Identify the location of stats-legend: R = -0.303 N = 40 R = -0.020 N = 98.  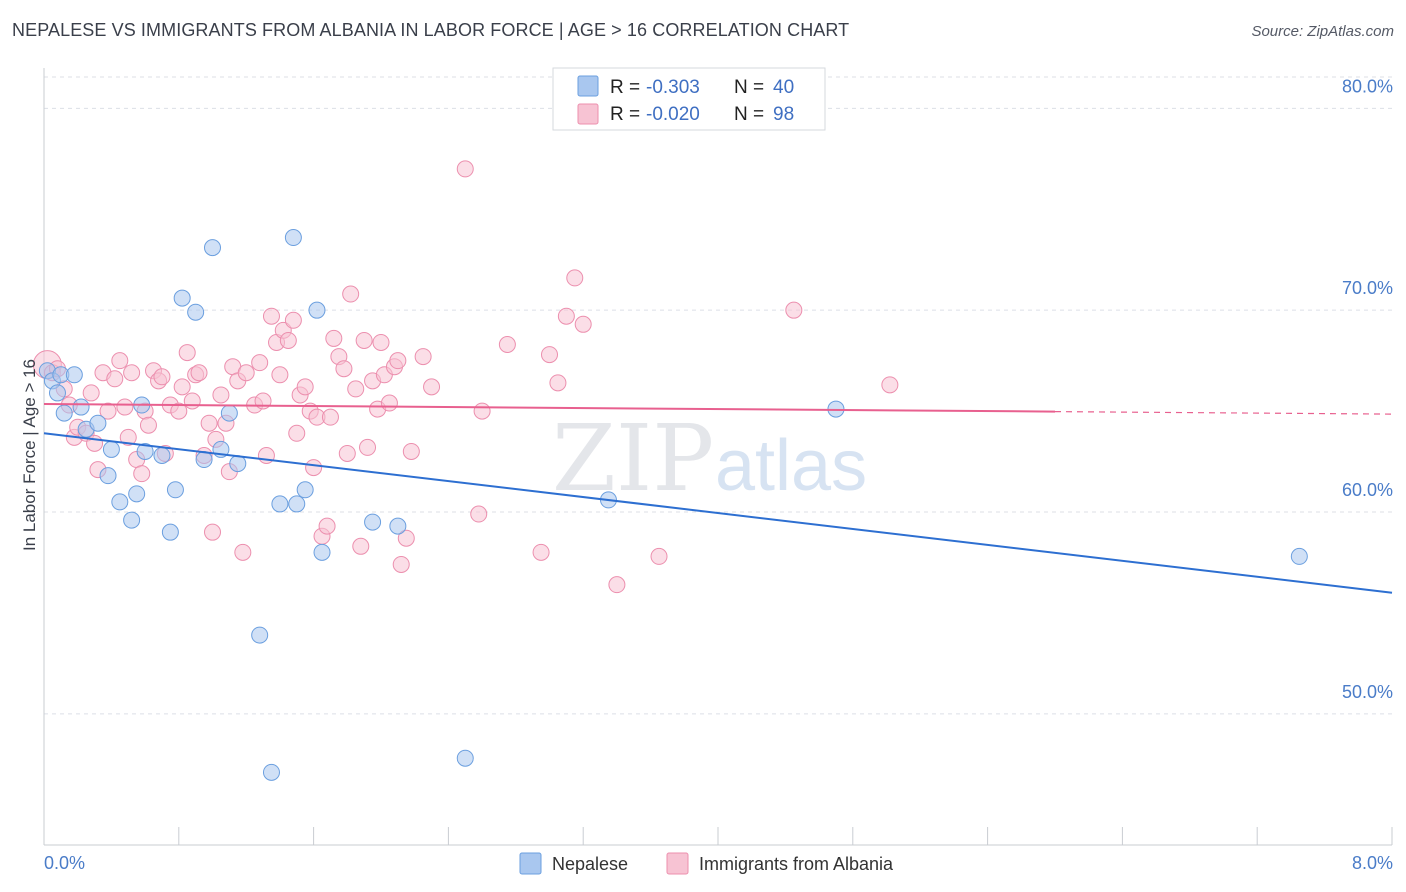
(689, 99).